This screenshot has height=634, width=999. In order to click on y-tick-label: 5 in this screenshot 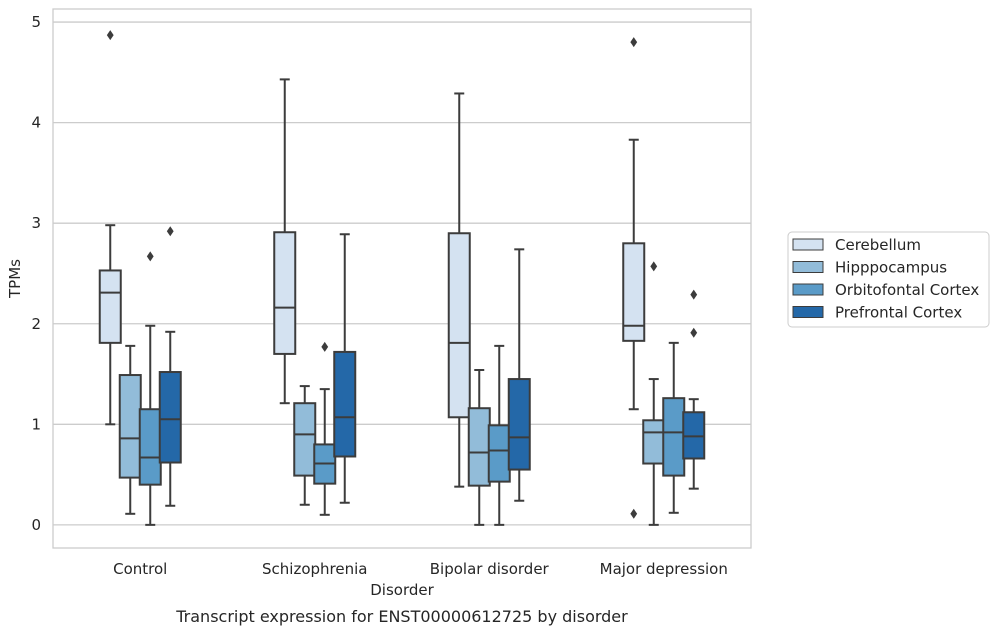, I will do `click(36, 22)`.